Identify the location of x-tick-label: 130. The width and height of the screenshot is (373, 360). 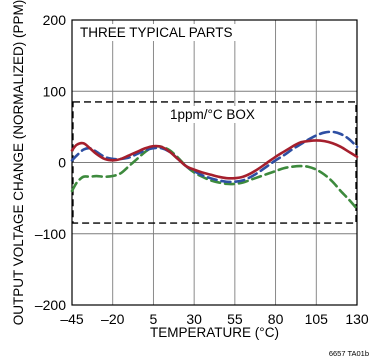
(357, 319).